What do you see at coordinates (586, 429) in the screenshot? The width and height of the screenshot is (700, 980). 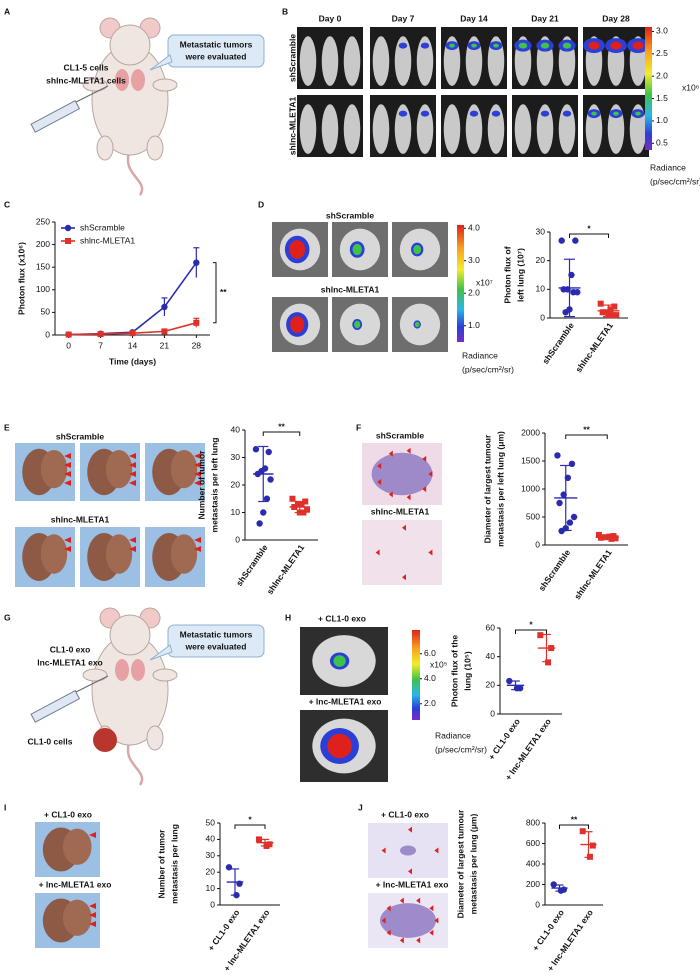 I see `significance-label: **` at bounding box center [586, 429].